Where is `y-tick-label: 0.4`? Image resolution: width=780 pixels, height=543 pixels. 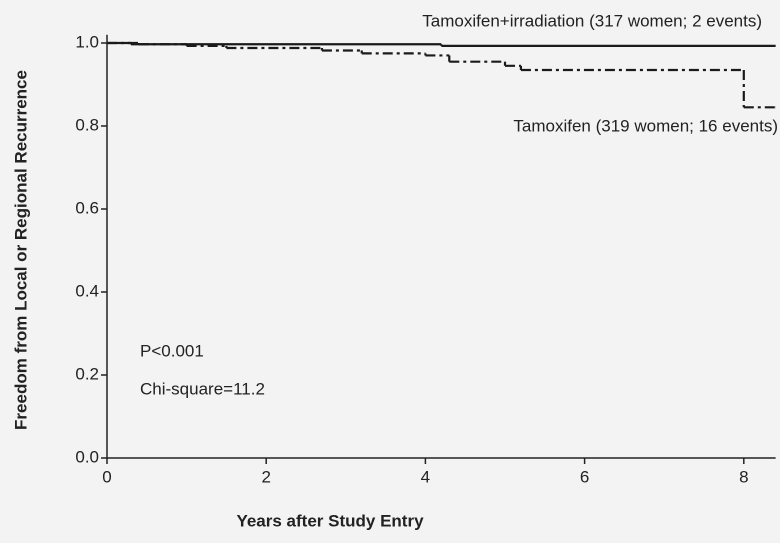
y-tick-label: 0.4 is located at coordinates (87, 290).